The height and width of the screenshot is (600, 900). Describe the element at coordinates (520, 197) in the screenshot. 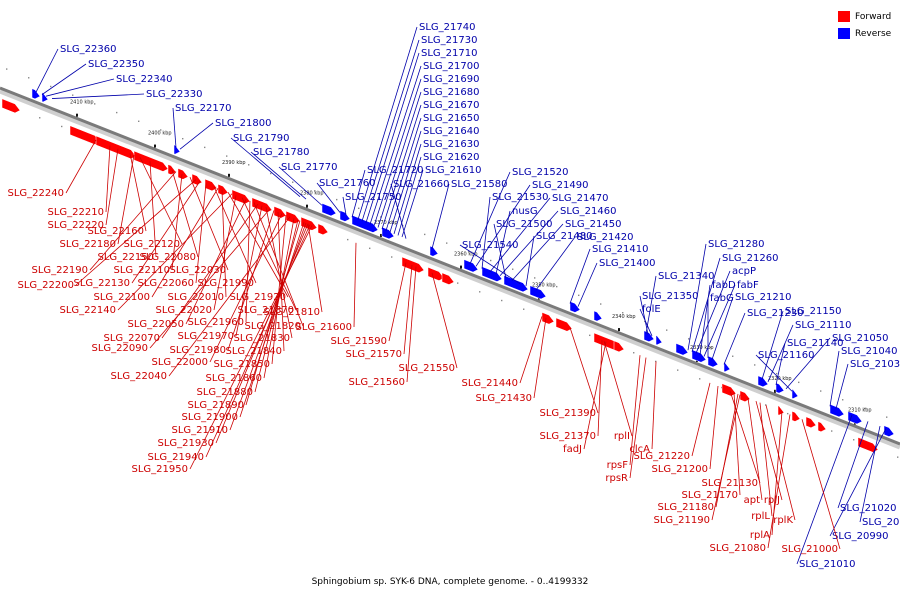

I see `gene-label: SLG_21530` at that location.